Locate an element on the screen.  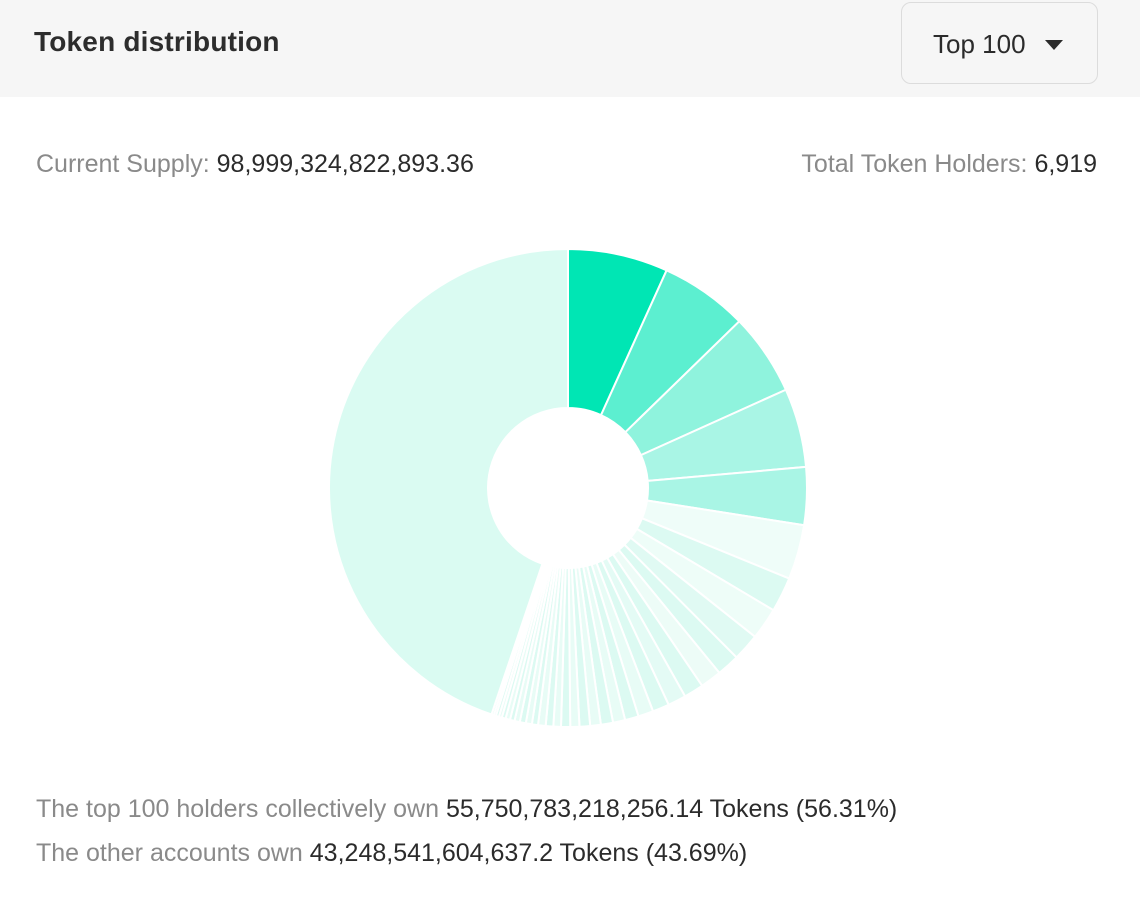
current-supply-value: 98,999,324,822,893.36 is located at coordinates (345, 164).